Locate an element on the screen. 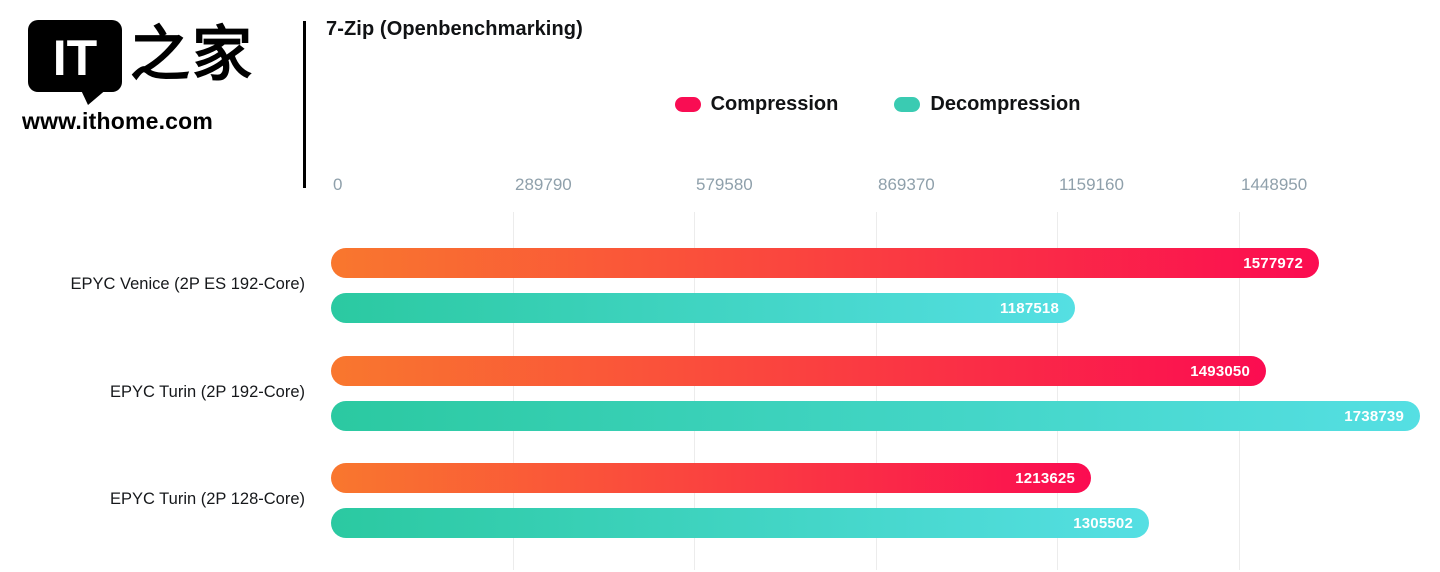 The width and height of the screenshot is (1440, 572). category-label: EPYC Venice (2P ES 192-Core) is located at coordinates (187, 284).